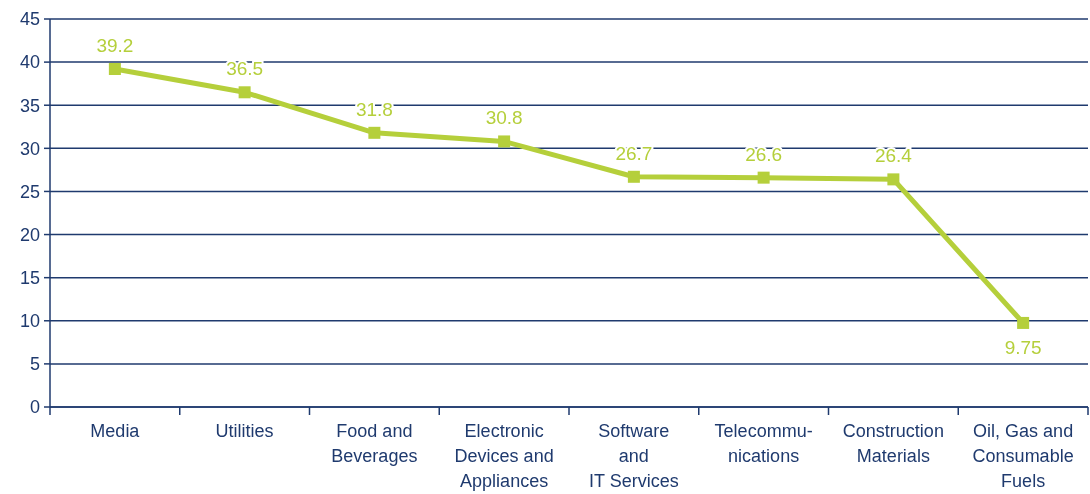 This screenshot has height=494, width=1090. I want to click on data-label: 26.6, so click(764, 154).